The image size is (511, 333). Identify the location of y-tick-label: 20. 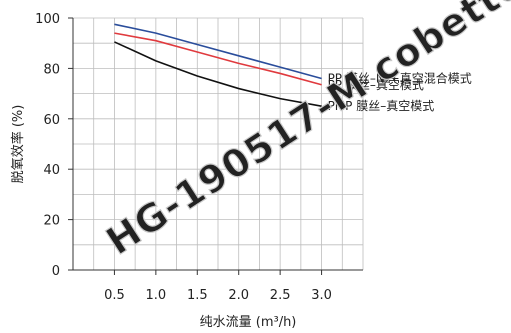
(51, 221).